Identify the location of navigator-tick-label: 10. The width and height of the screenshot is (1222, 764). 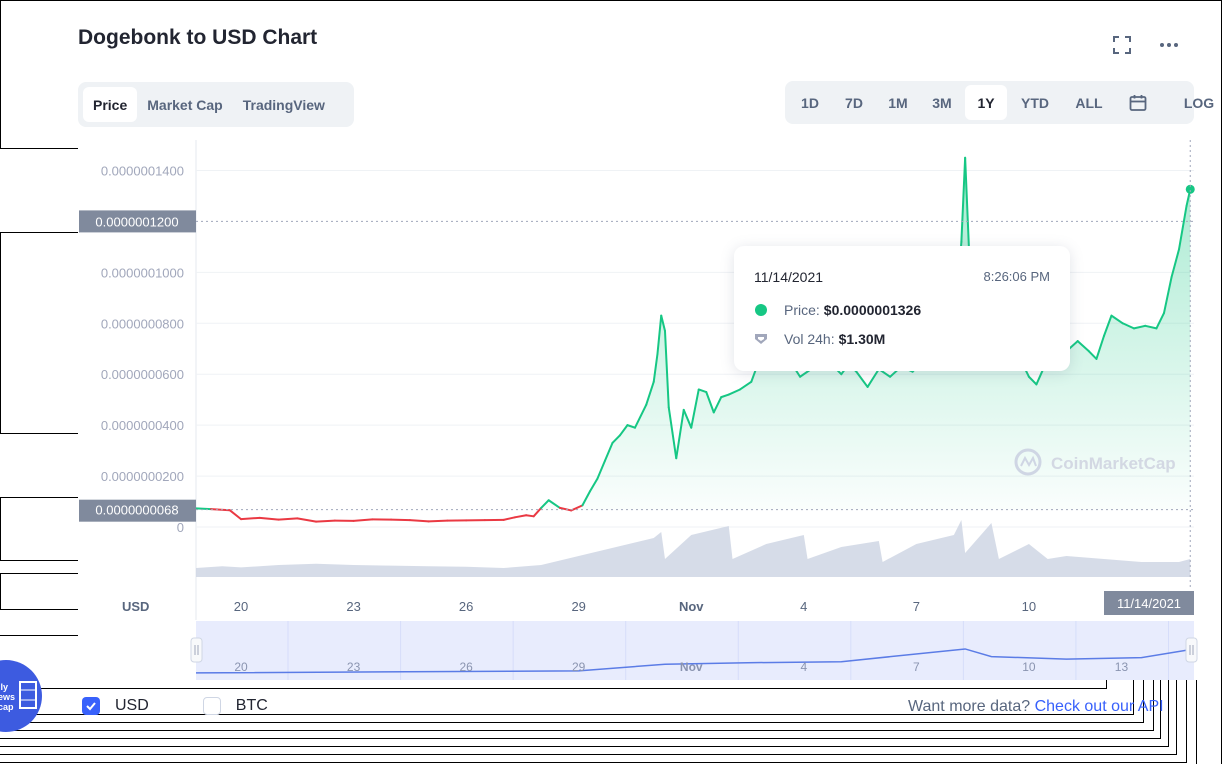
(1029, 667).